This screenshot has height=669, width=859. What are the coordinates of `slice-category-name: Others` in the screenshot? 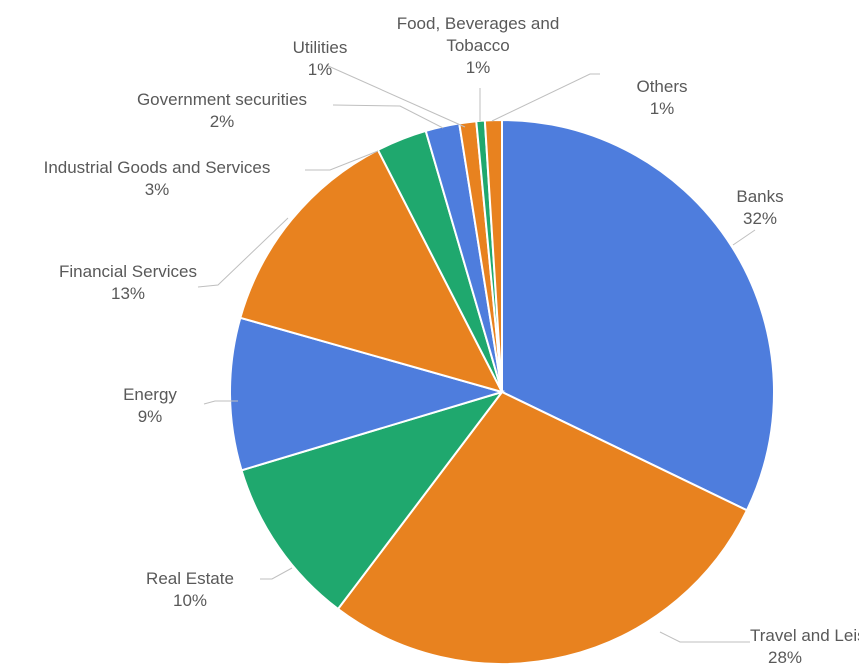 It's located at (661, 86).